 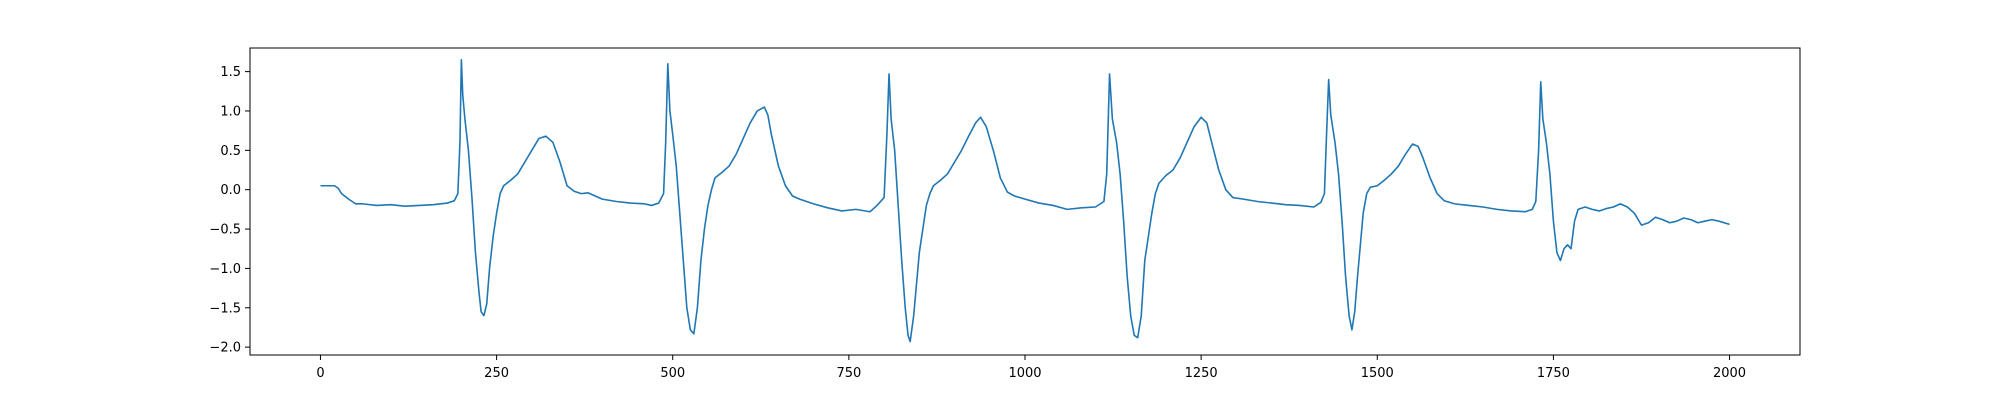 What do you see at coordinates (1729, 373) in the screenshot?
I see `x-tick-label: 2000` at bounding box center [1729, 373].